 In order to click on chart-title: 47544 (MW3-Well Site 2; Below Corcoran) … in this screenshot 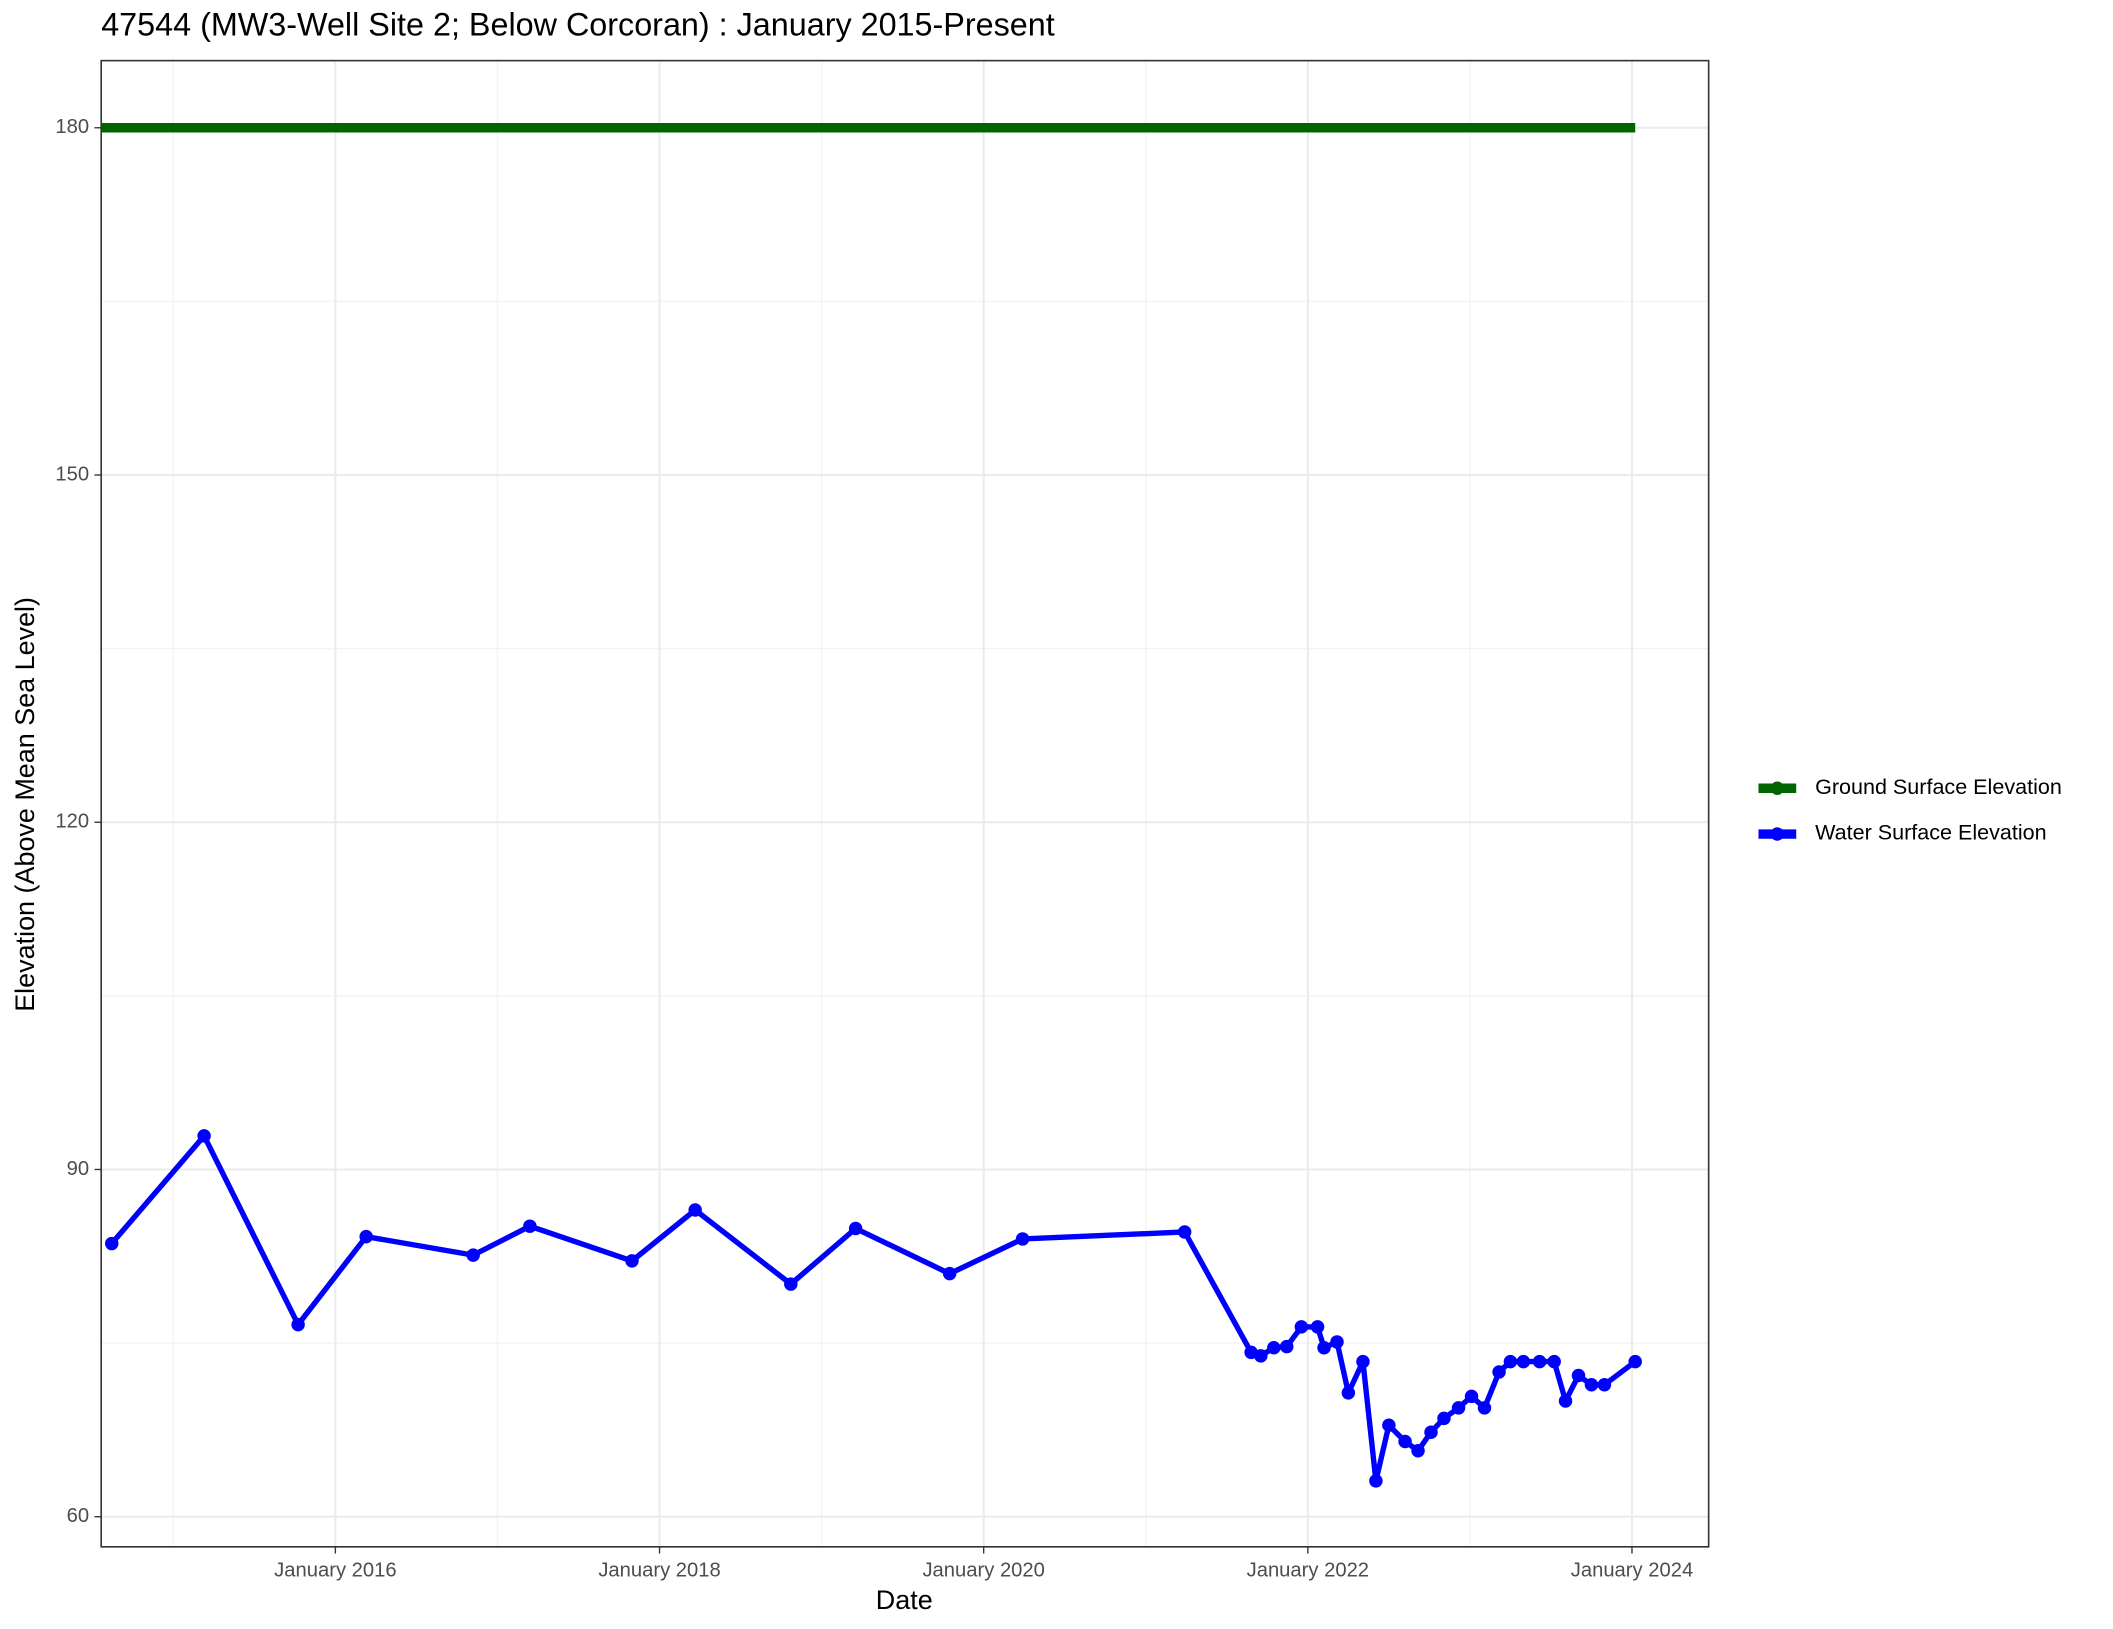, I will do `click(578, 24)`.